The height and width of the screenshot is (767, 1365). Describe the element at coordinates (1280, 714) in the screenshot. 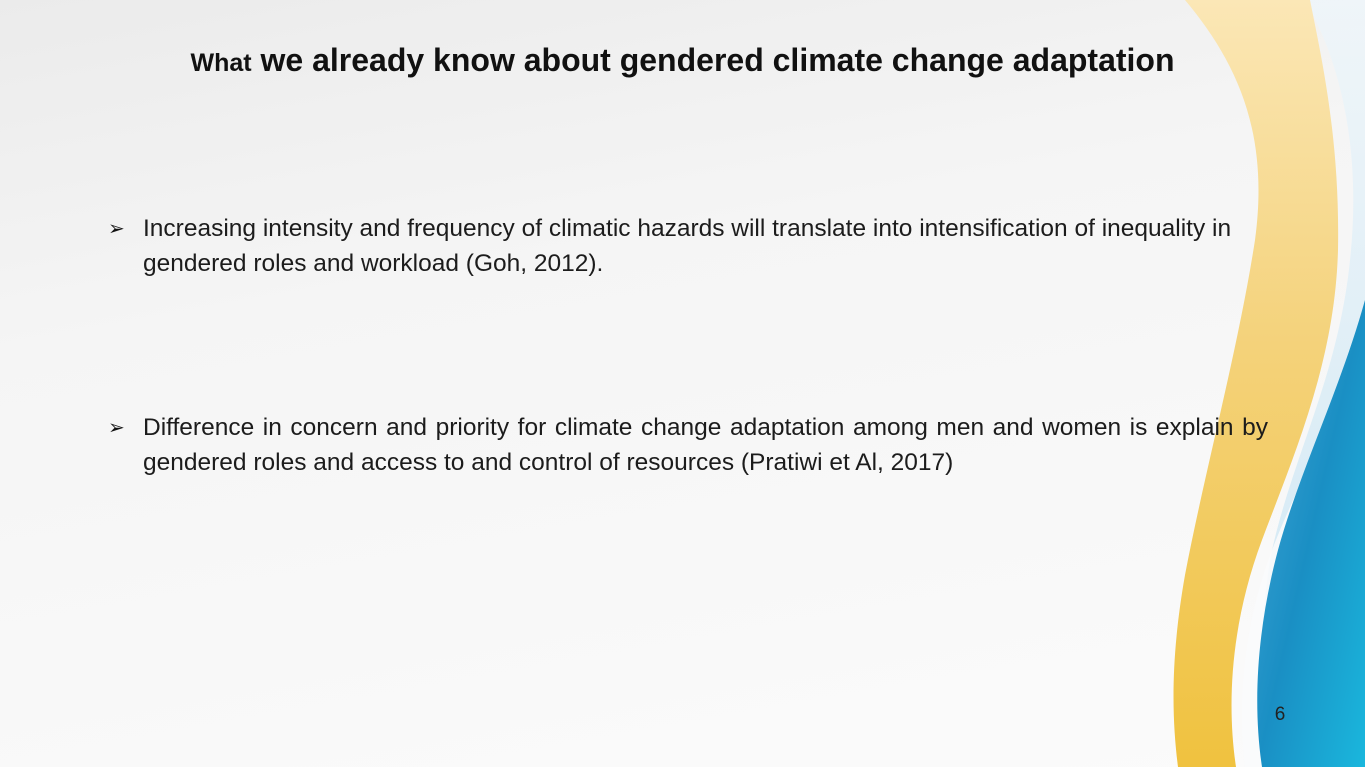

I see `slide-number: 6` at that location.